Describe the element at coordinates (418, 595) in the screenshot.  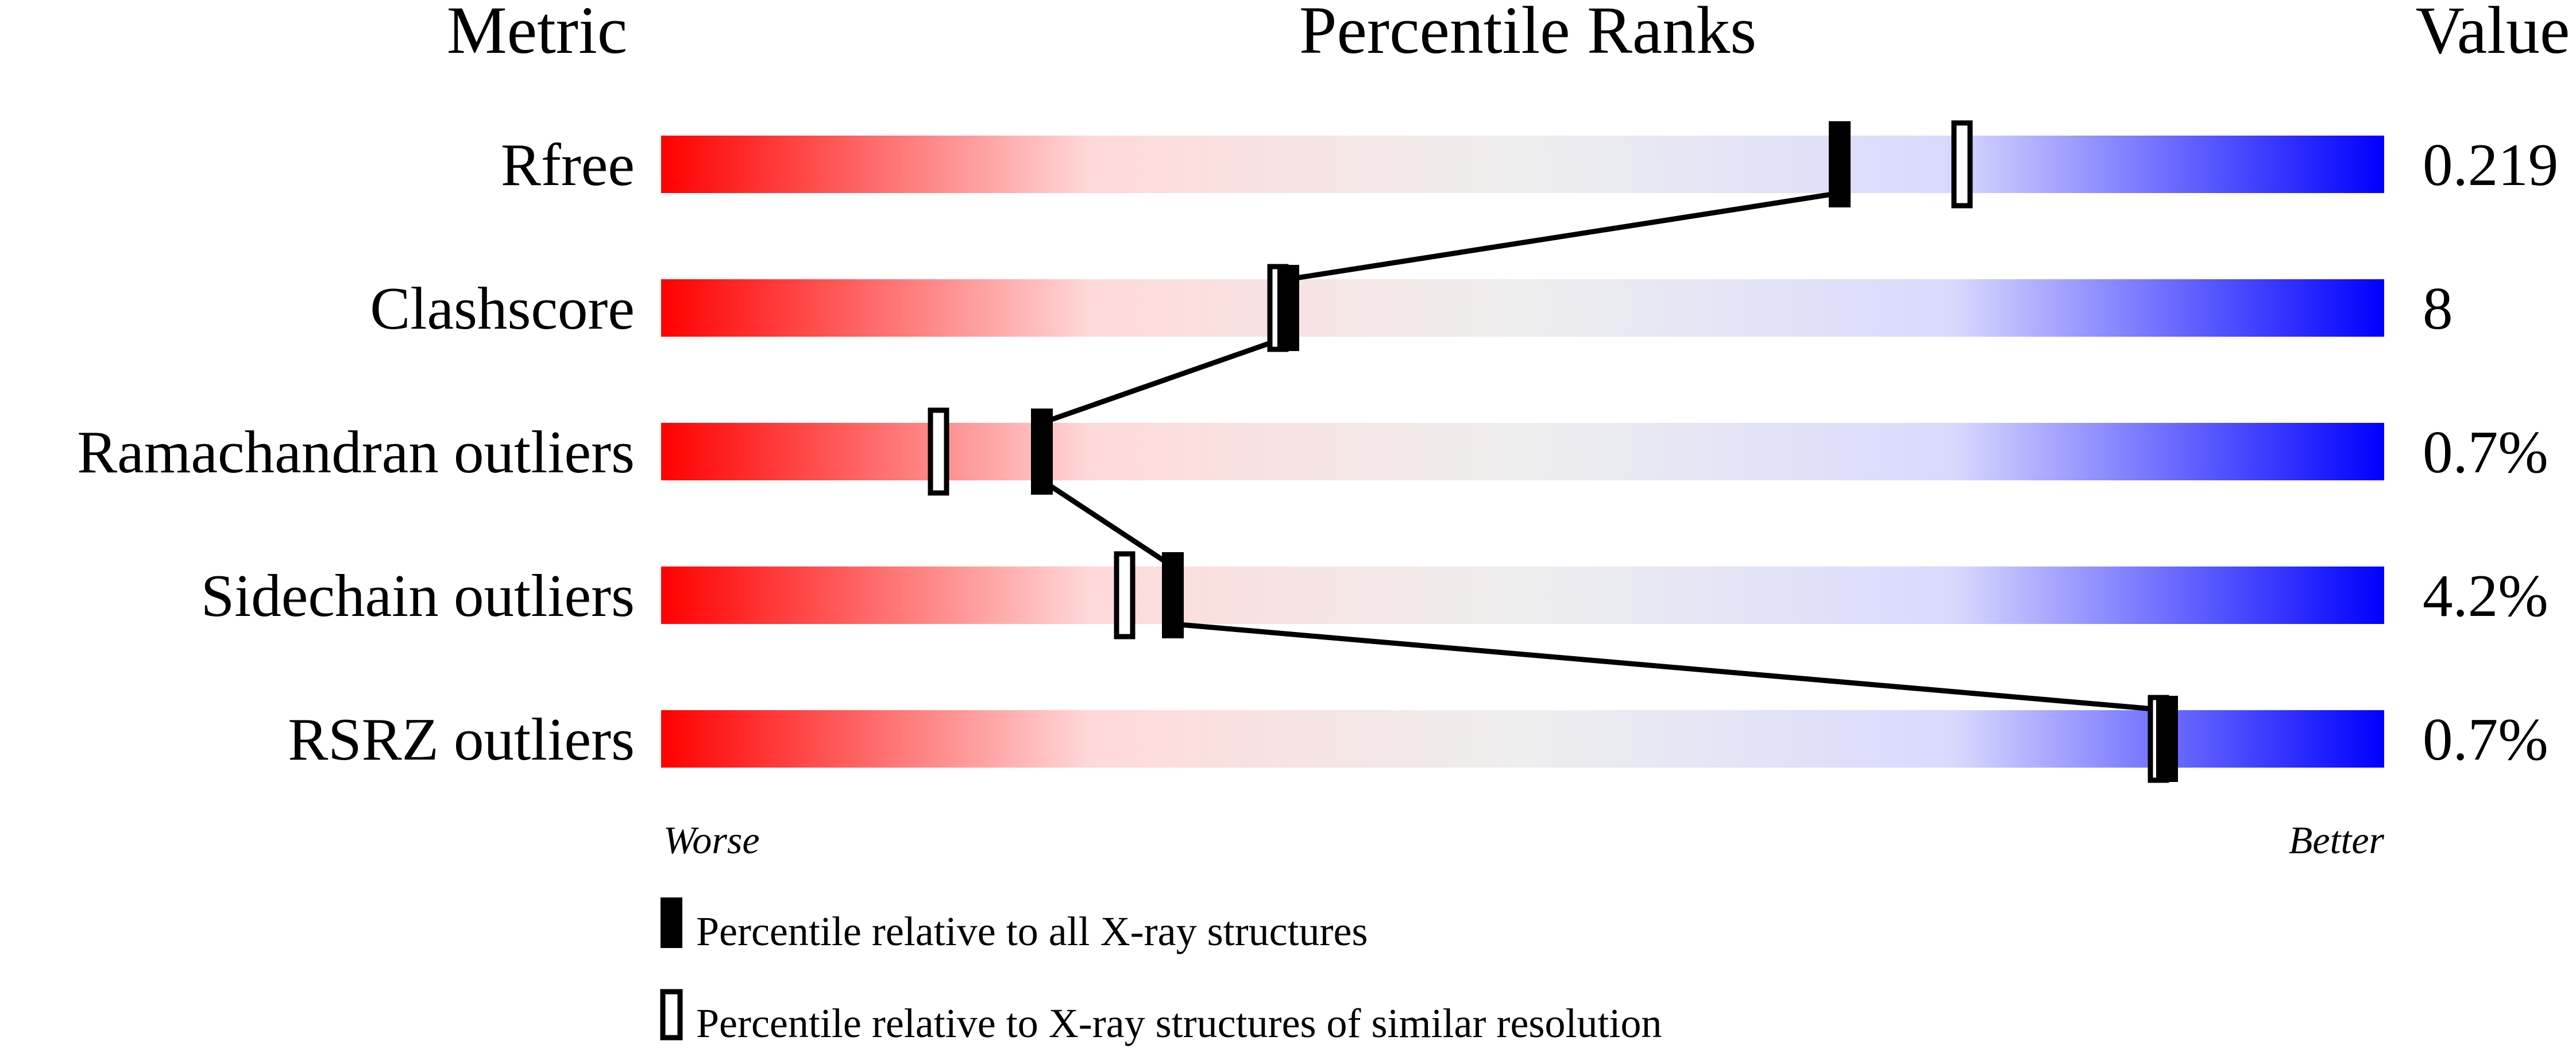
I see `metric-label: Sidechain outliers` at that location.